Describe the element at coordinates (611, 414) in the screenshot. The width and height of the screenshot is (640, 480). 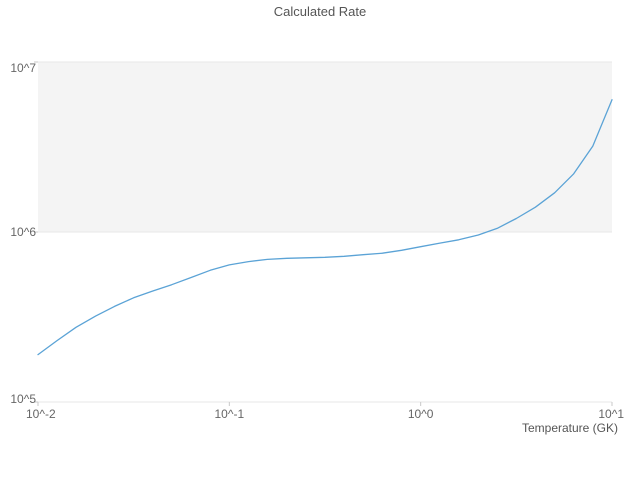
I see `x-tick-label: 10^1` at that location.